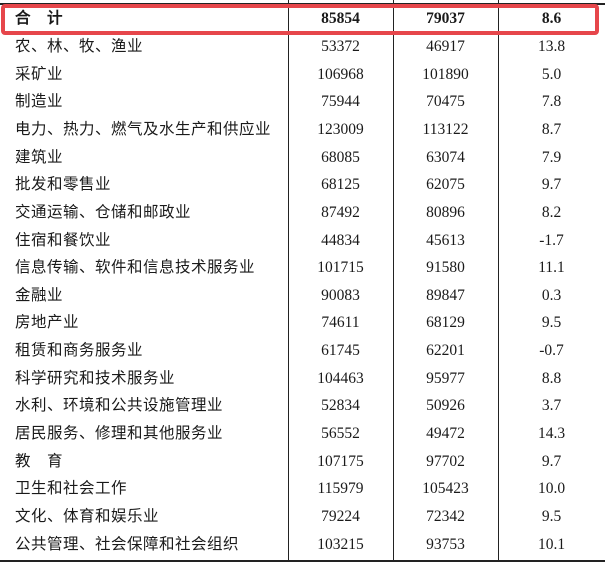  Describe the element at coordinates (302, 240) in the screenshot. I see `table-row: 住宿和餐饮业 44834 45613 -1.7` at that location.